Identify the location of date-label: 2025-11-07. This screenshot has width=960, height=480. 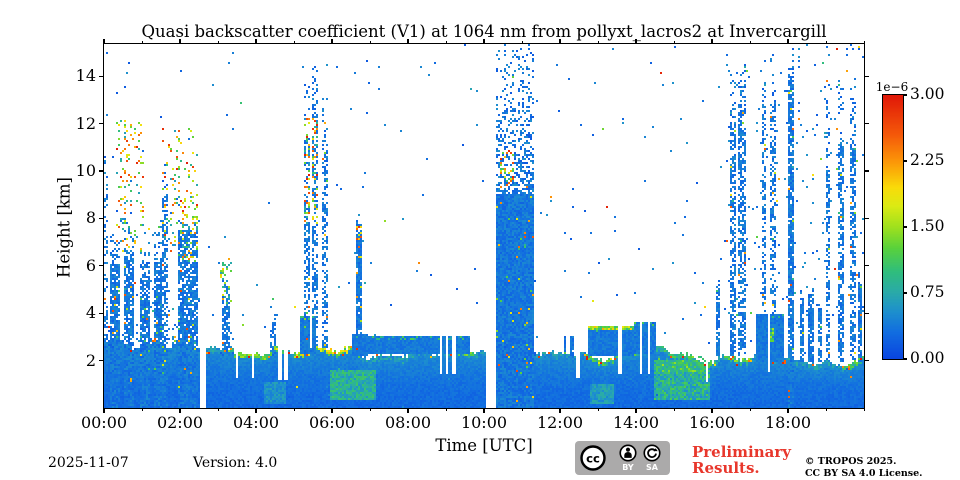
(88, 463).